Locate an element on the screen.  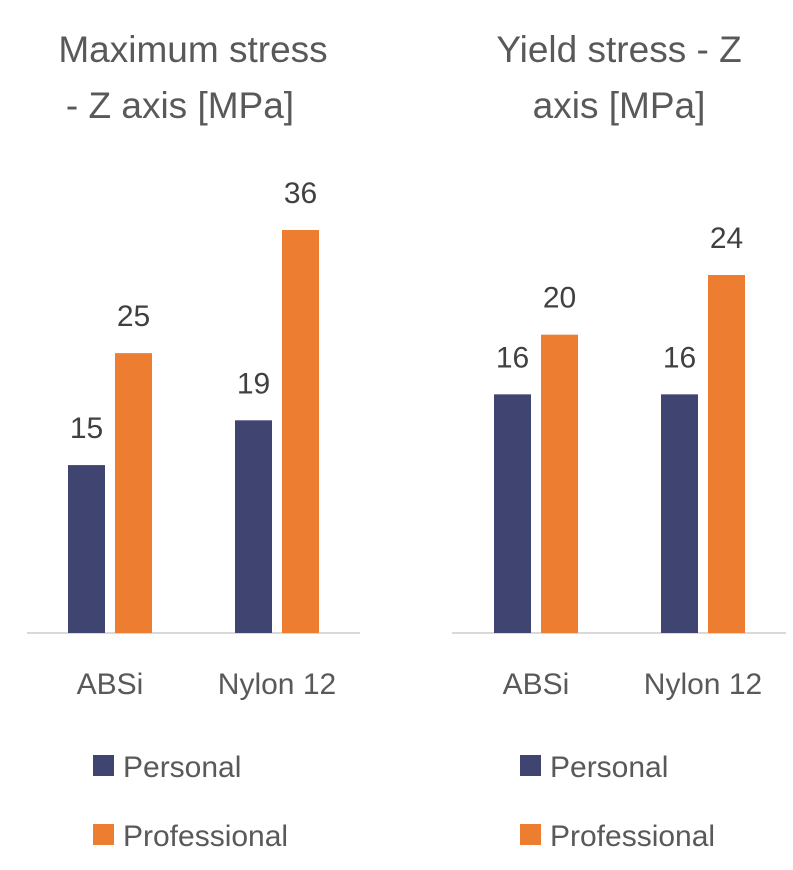
data-label: 25 is located at coordinates (133, 316).